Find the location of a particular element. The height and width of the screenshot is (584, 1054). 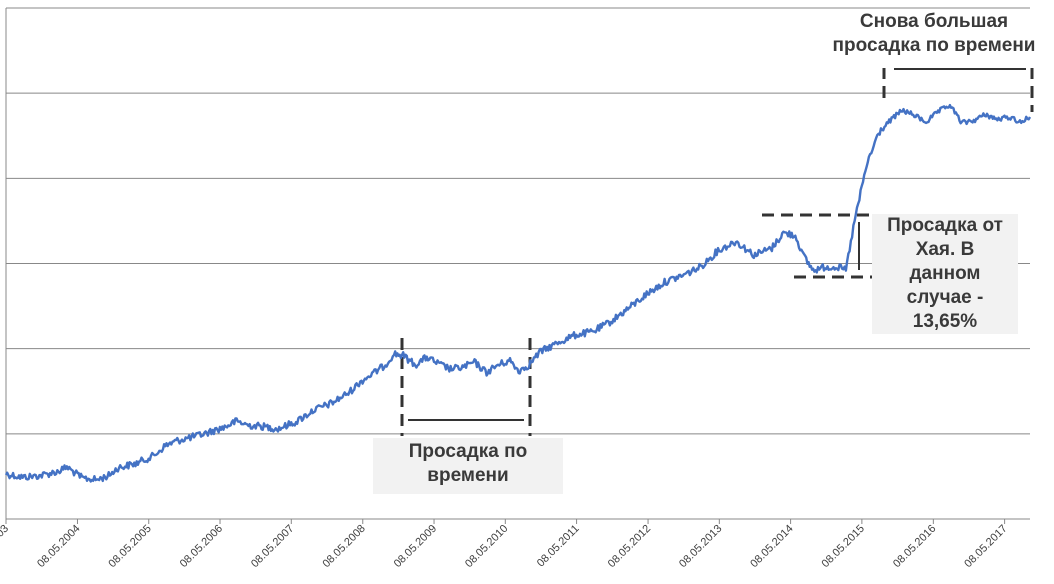

x-tick-label: 08.05.2013 is located at coordinates (700, 546).